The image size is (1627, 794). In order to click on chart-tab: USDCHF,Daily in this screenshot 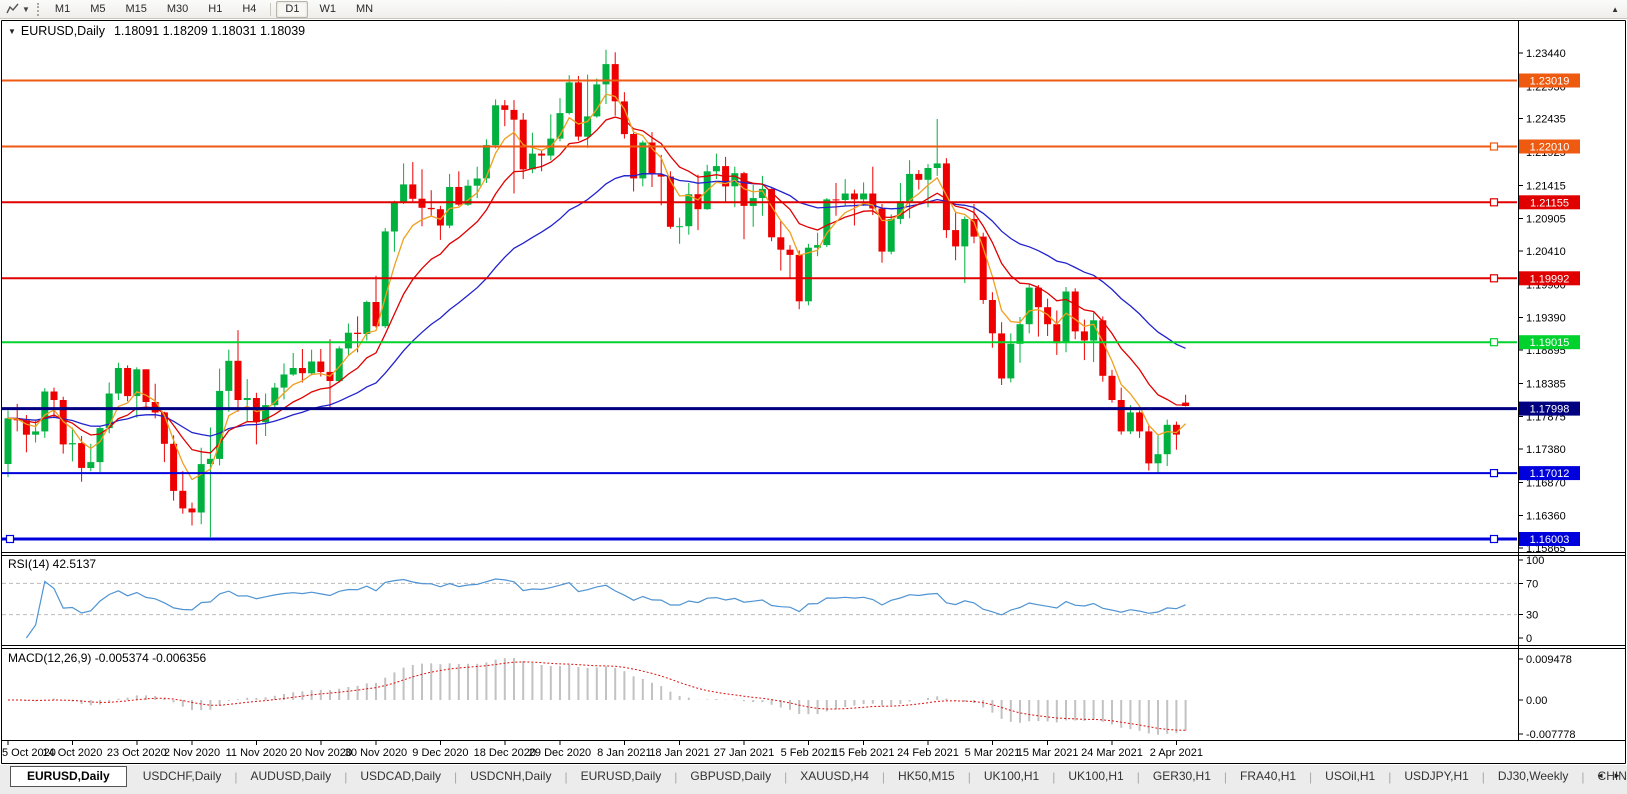, I will do `click(182, 776)`.